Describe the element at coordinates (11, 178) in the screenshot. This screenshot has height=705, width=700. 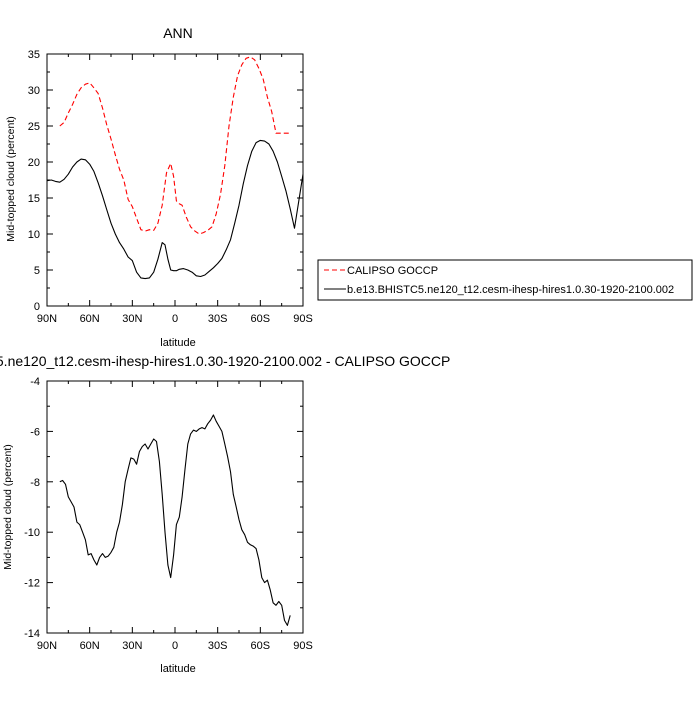
I see `top-y-axis-label: Mid-topped cloud (percent)` at that location.